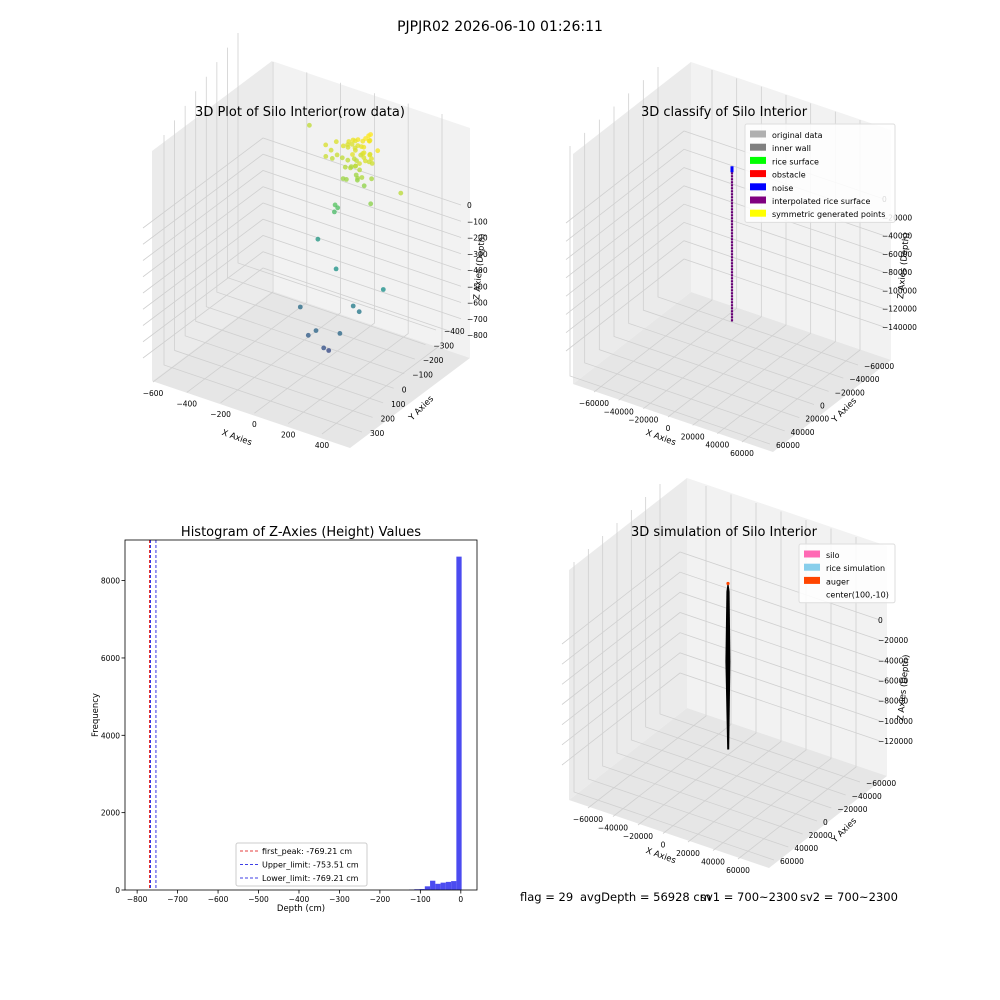 The width and height of the screenshot is (1000, 1000). I want to click on z-tick-label: −40000, so click(893, 660).